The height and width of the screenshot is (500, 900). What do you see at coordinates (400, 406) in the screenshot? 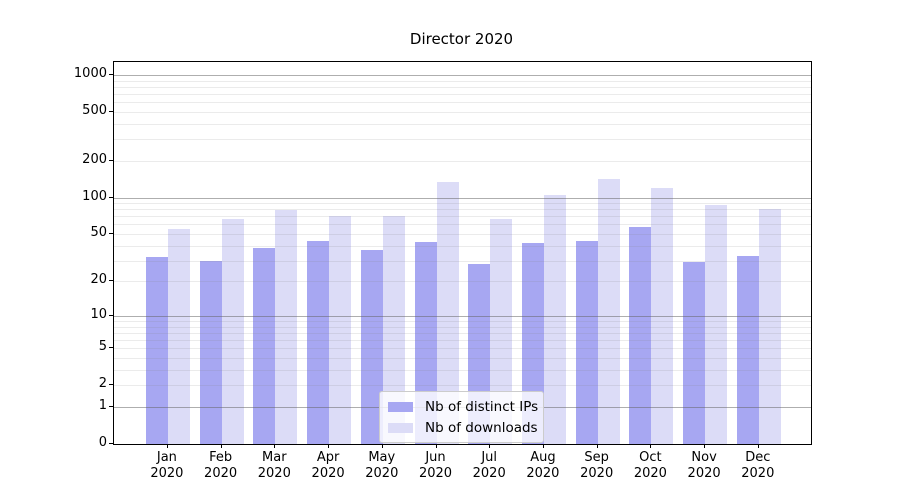
I see `legend-swatch-distinct-ips` at bounding box center [400, 406].